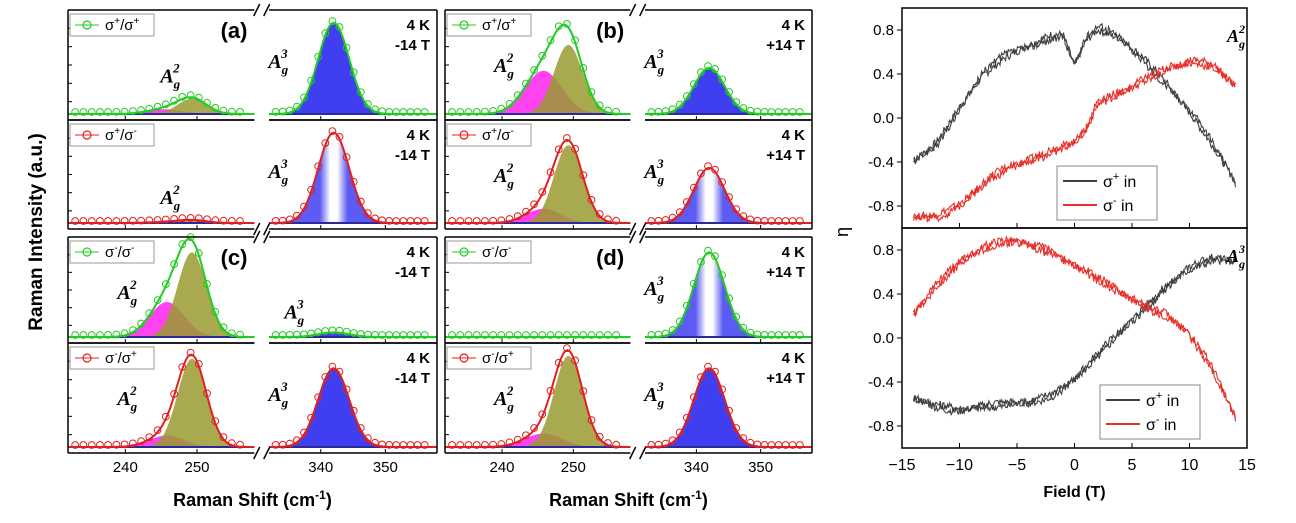 This screenshot has height=523, width=1296. What do you see at coordinates (1162, 400) in the screenshot?
I see `eta-legend-label: σ+ in` at bounding box center [1162, 400].